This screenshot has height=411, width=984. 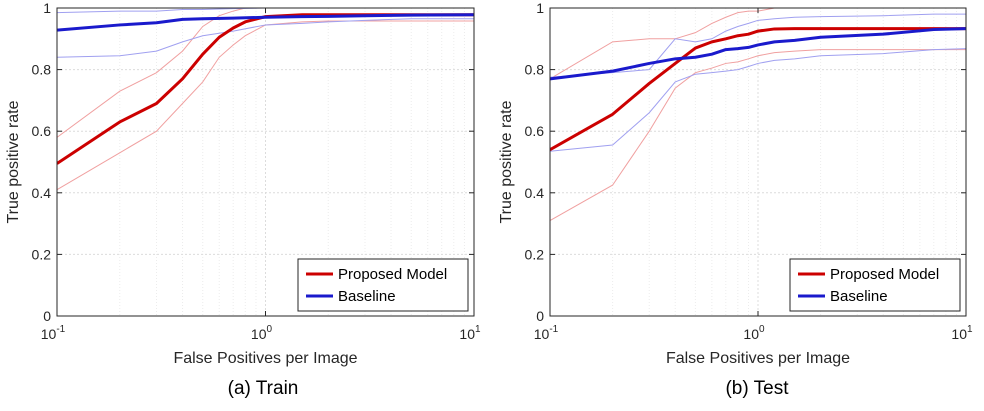 I want to click on upper-bound-line, so click(x=757, y=45).